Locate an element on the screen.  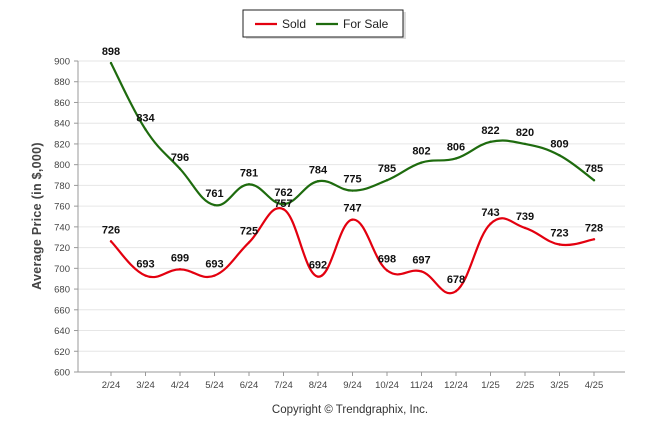
data-label-for-sale: 761 is located at coordinates (214, 194).